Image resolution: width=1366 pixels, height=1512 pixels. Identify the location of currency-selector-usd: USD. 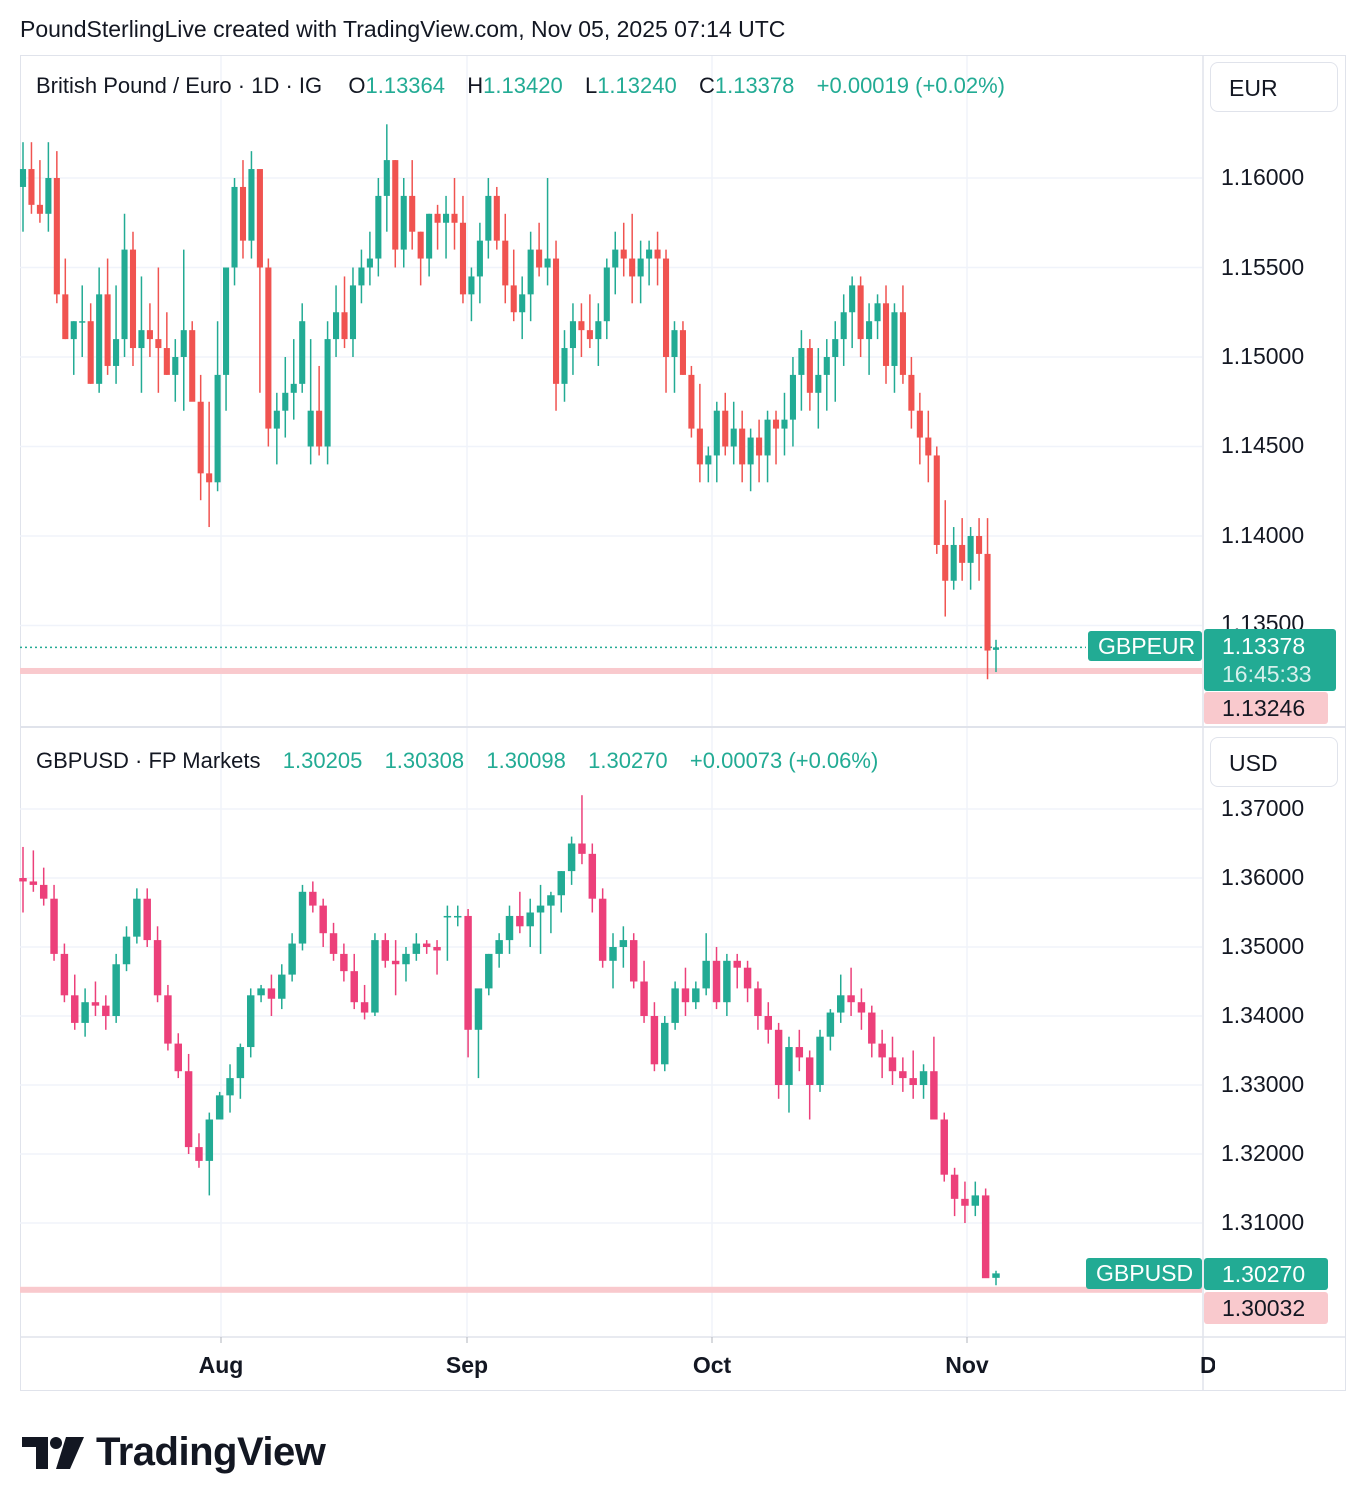
(1274, 762).